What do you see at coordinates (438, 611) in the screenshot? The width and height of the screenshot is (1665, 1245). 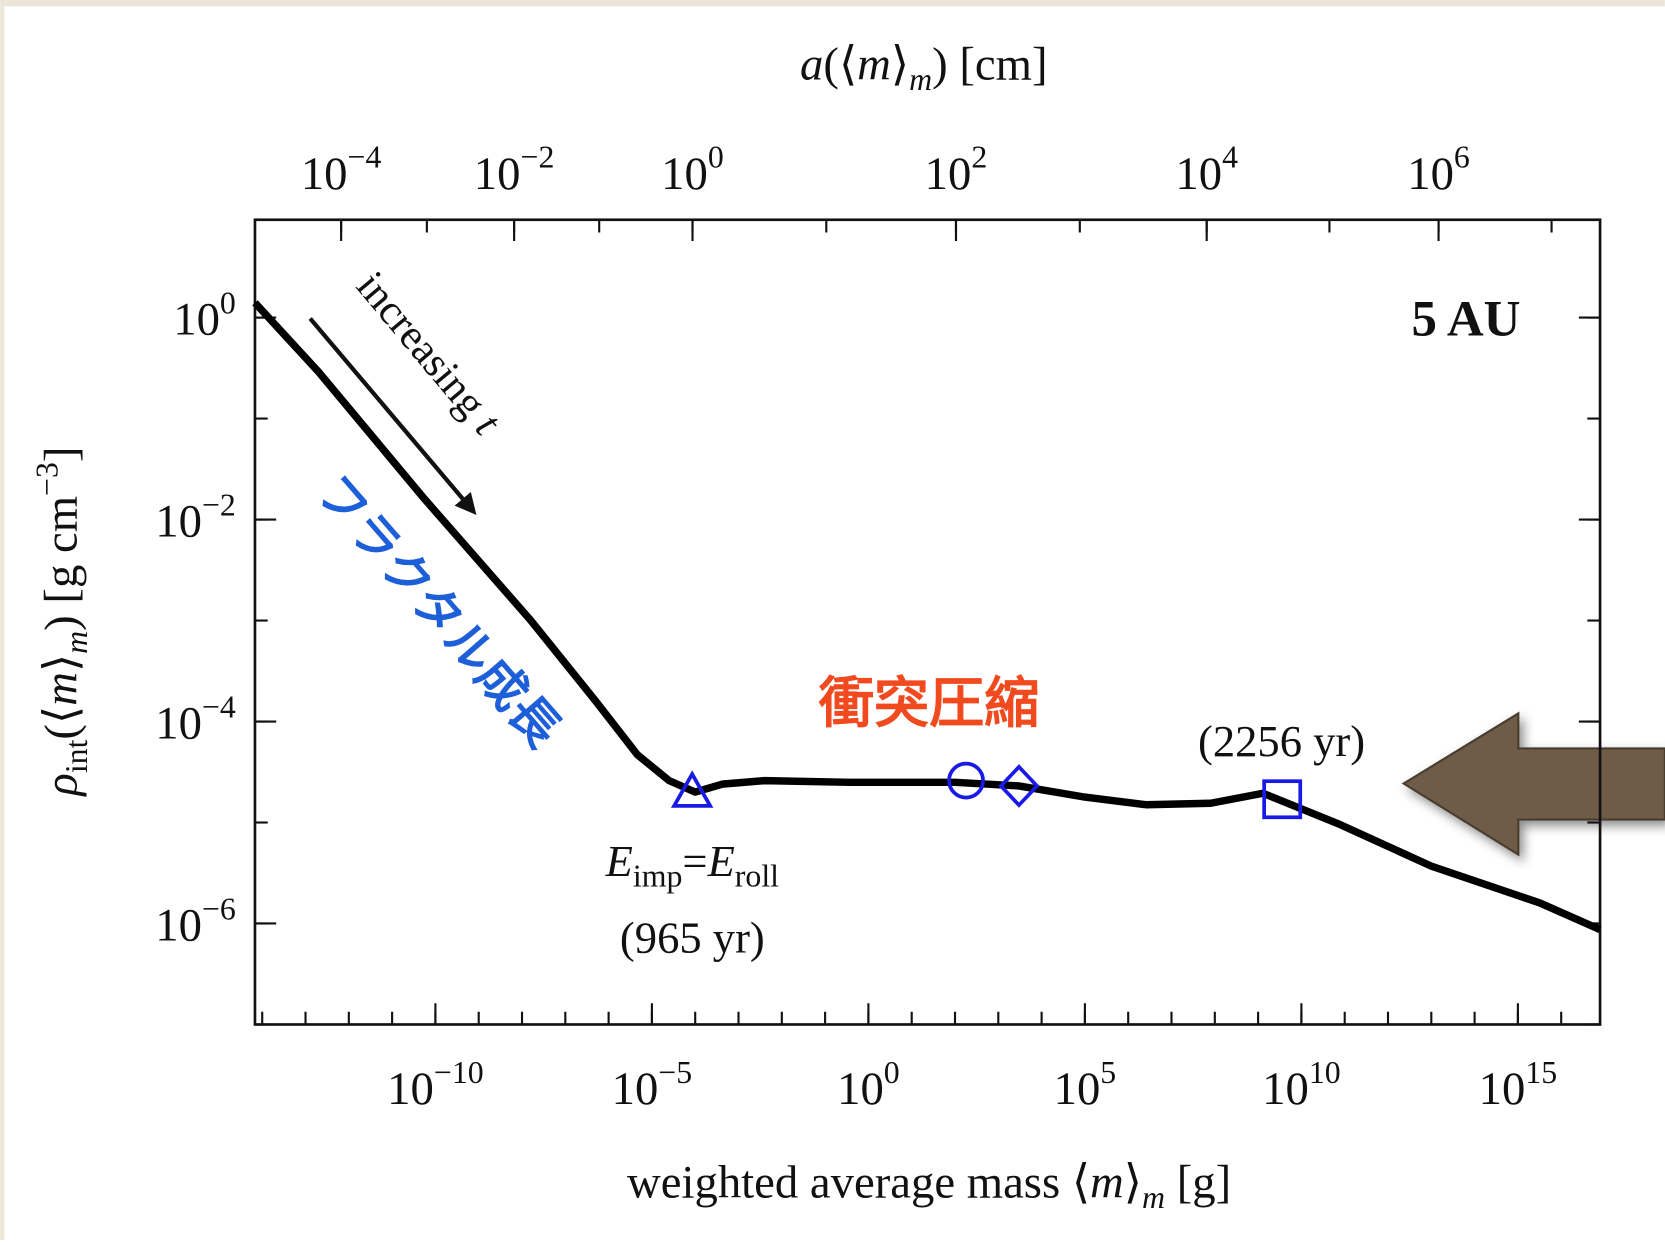 I see `fractal-label: フラクタル成長` at bounding box center [438, 611].